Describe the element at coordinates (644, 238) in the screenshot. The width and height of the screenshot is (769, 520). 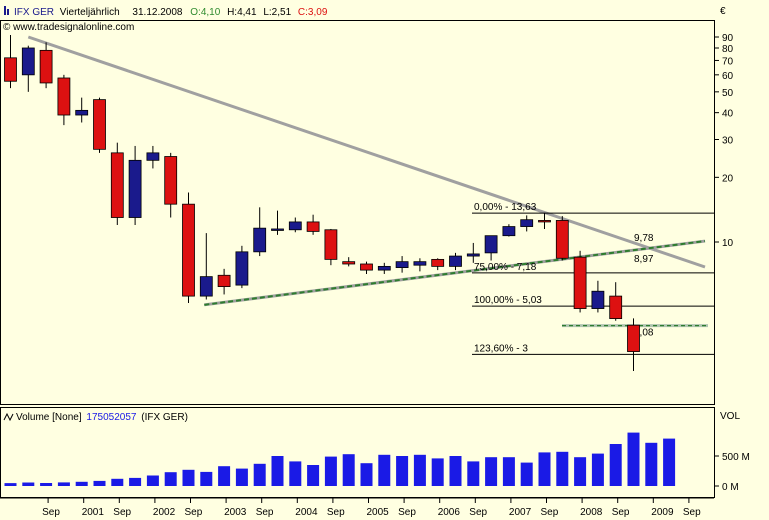
I see `annotation-label: 9,78` at that location.